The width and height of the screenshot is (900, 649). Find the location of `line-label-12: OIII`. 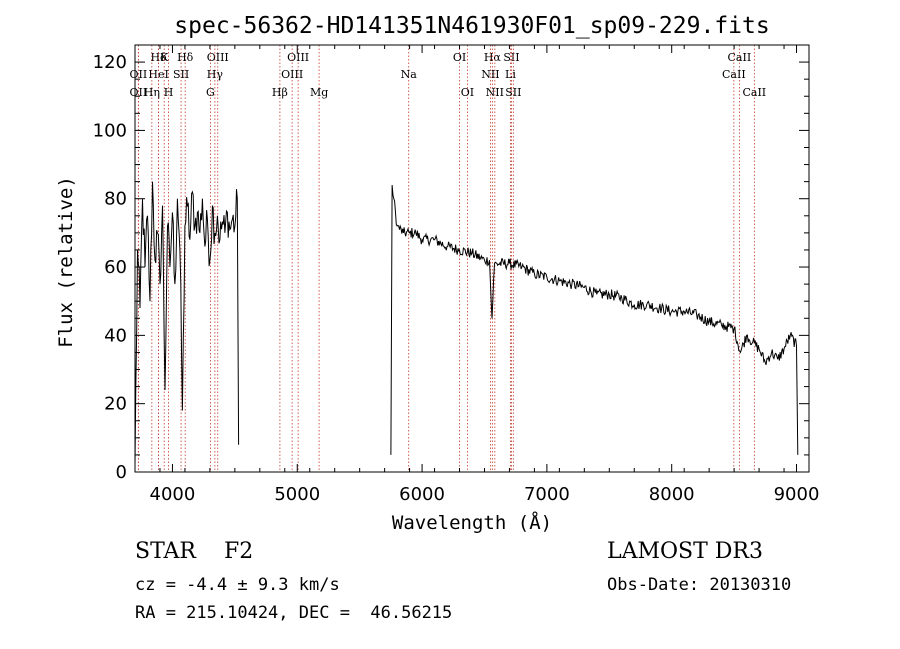

line-label-12: OIII is located at coordinates (298, 57).